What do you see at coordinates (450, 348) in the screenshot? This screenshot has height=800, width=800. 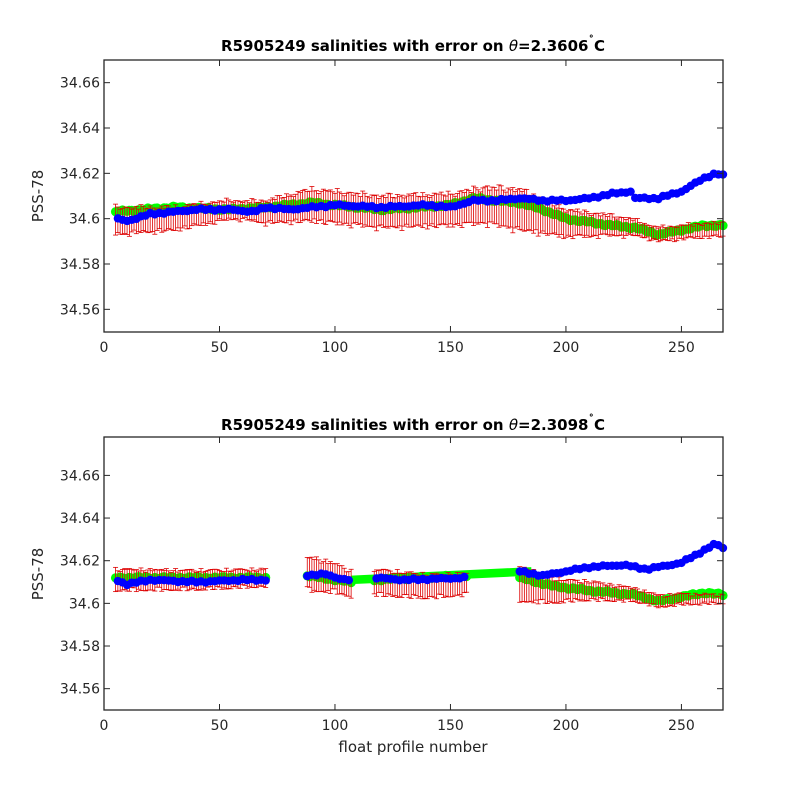 I see `x-tick-label: 150` at bounding box center [450, 348].